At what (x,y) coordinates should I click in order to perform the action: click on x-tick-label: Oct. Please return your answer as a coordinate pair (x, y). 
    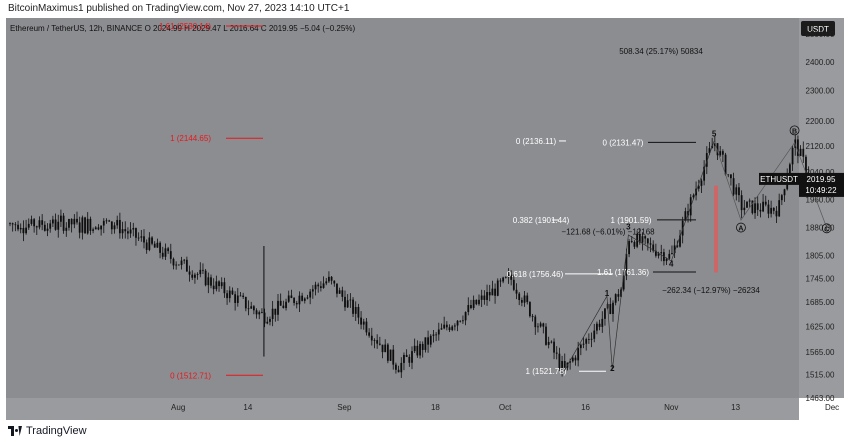
    Looking at the image, I should click on (505, 407).